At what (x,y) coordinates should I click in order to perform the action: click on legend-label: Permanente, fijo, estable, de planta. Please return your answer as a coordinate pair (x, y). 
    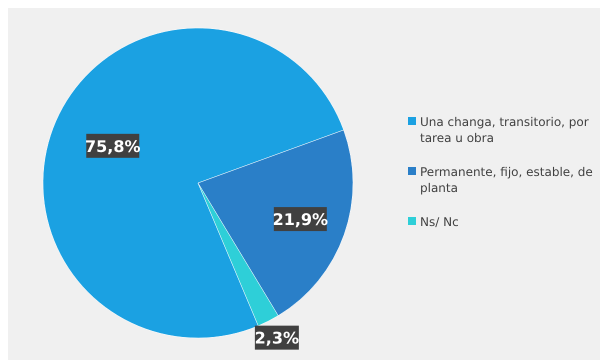
    Looking at the image, I should click on (506, 180).